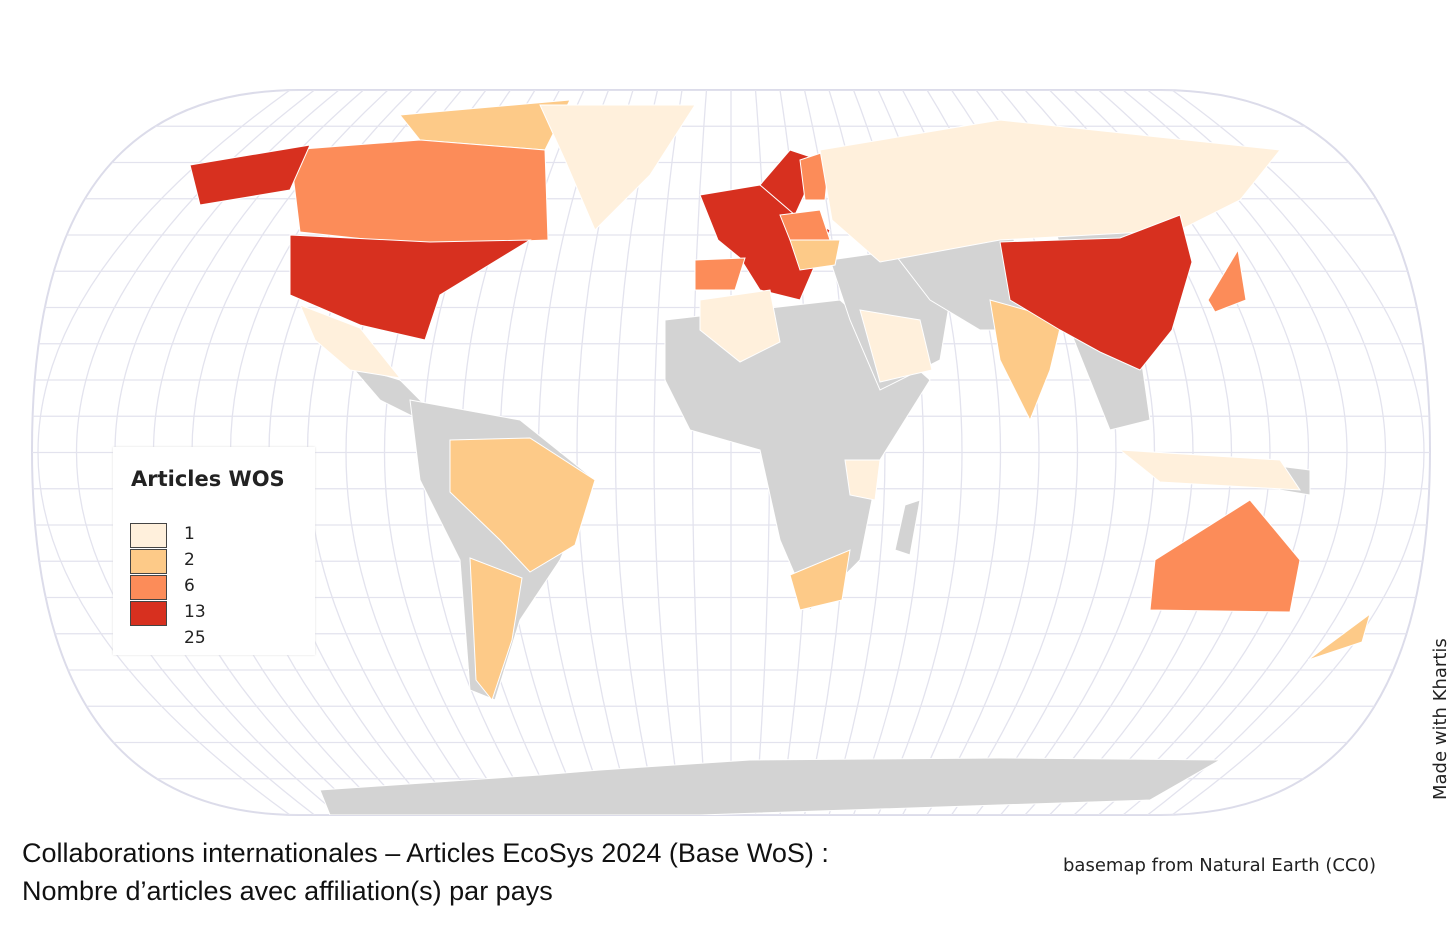 The image size is (1452, 932). What do you see at coordinates (214, 551) in the screenshot?
I see `legend: Articles WOS 1 2 6 13 25` at bounding box center [214, 551].